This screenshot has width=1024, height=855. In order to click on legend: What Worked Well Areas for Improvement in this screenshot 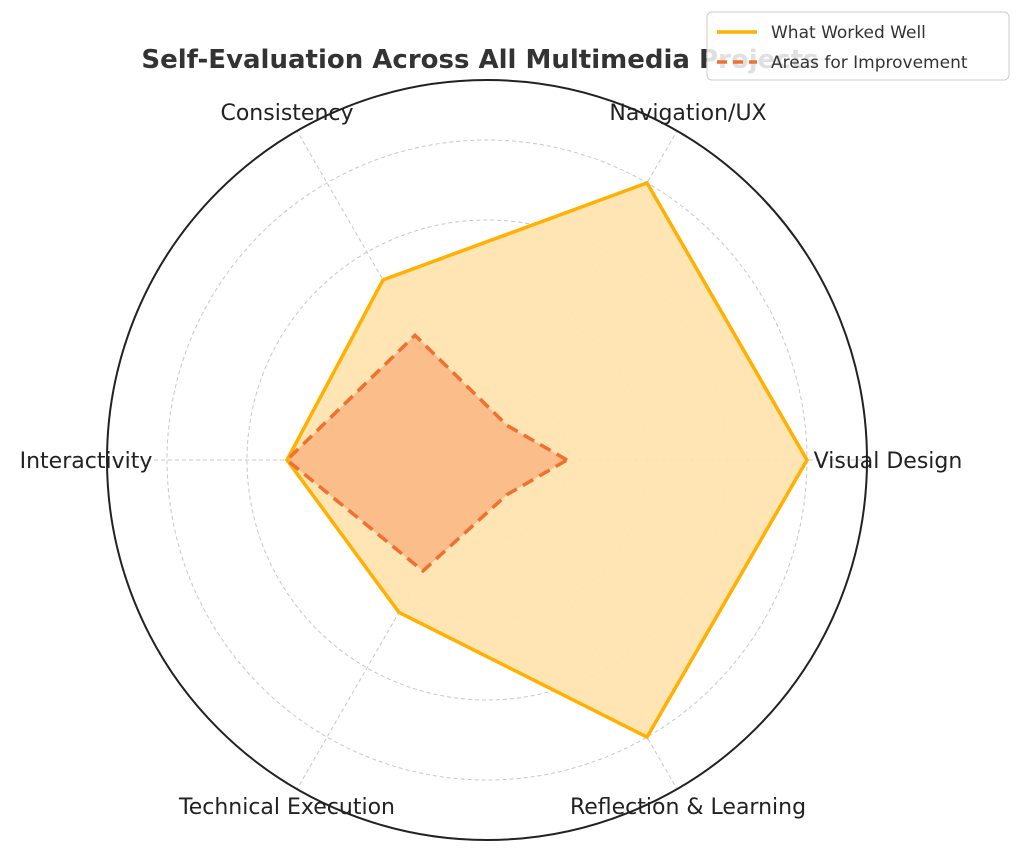, I will do `click(858, 46)`.